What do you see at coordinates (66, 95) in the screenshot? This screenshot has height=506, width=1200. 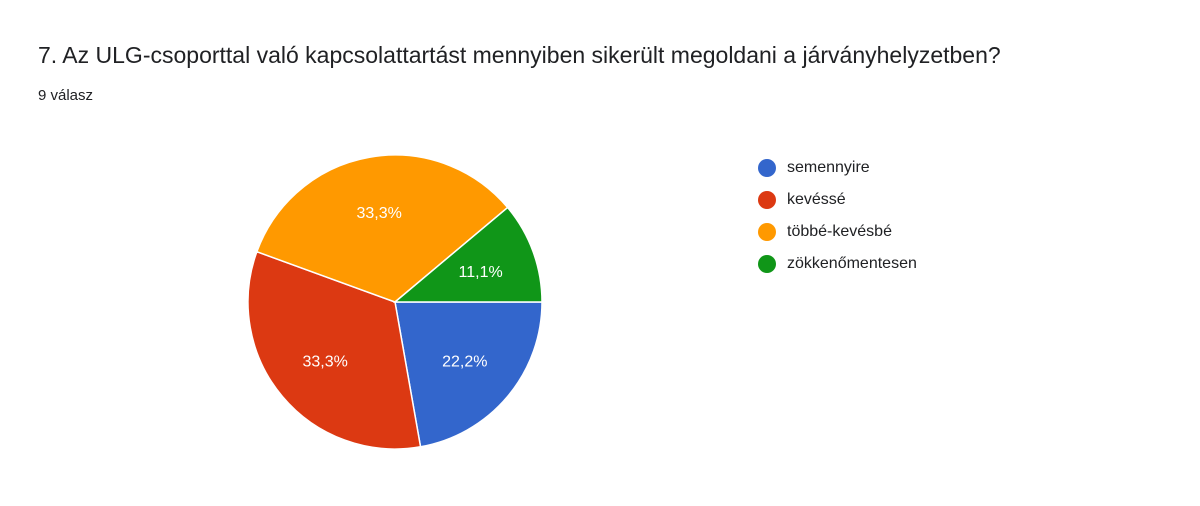 I see `response-count: 9 válasz` at bounding box center [66, 95].